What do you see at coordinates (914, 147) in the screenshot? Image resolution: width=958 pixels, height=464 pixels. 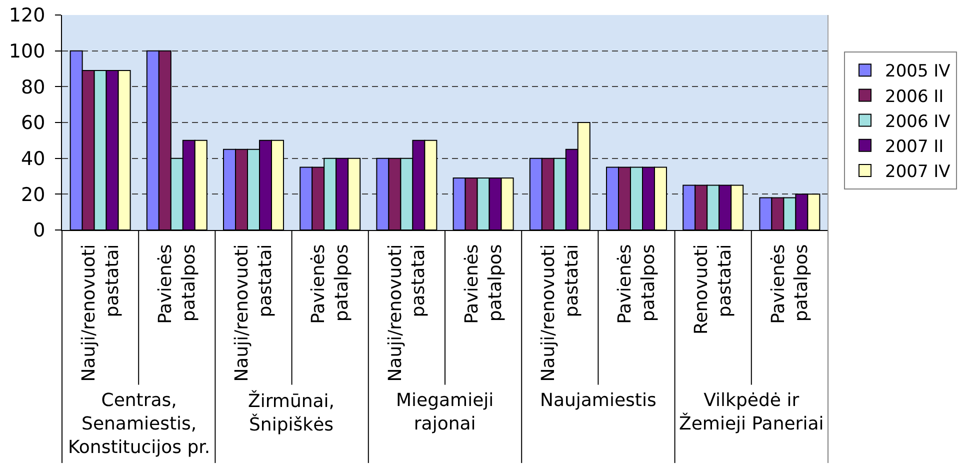 I see `legend-label: 2007 II` at bounding box center [914, 147].